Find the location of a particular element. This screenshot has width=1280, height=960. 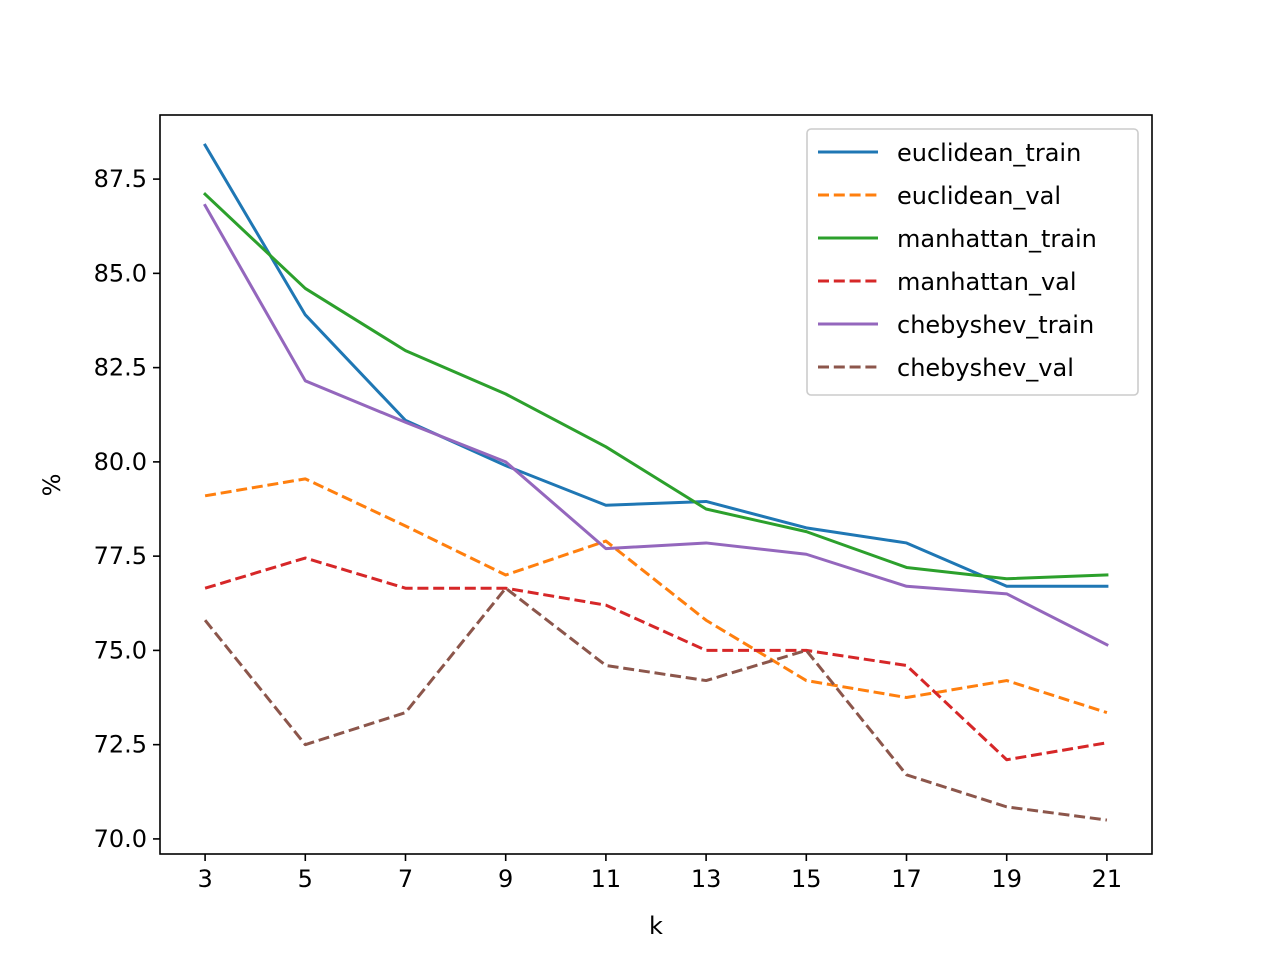

legend-label: manhattan_train is located at coordinates (997, 239).